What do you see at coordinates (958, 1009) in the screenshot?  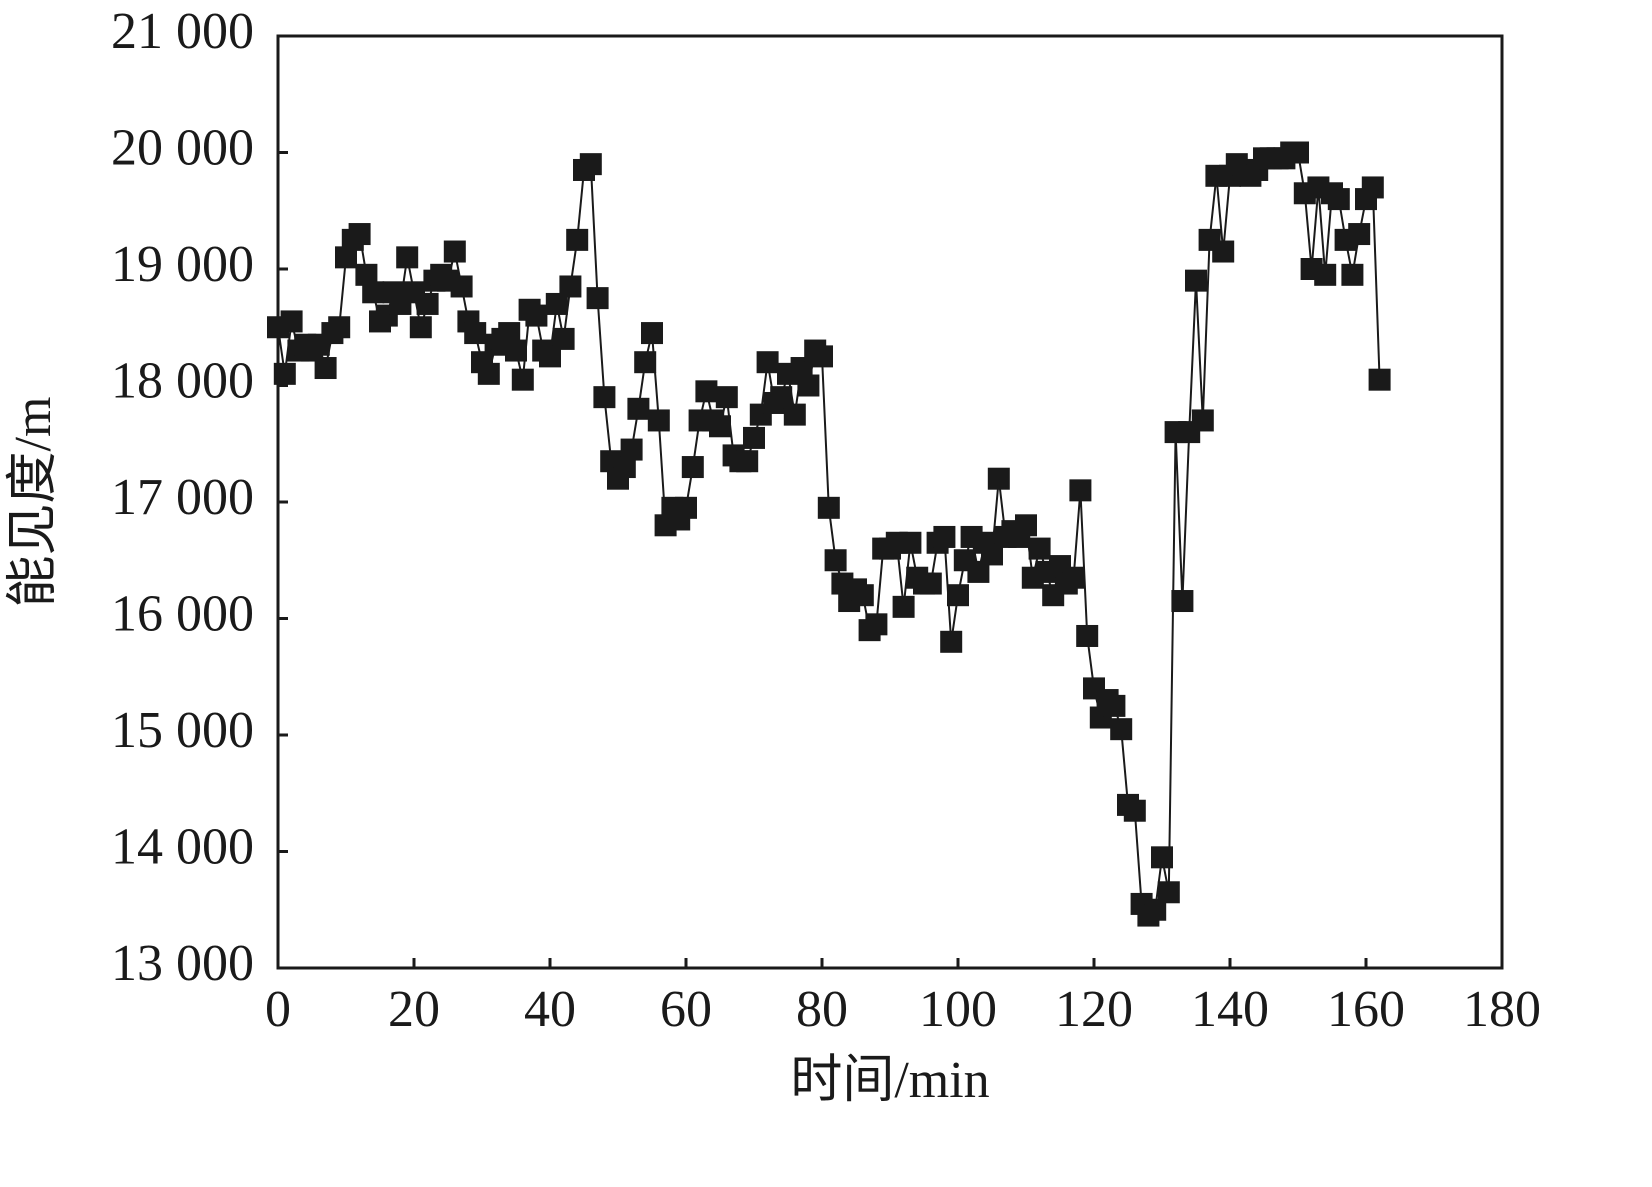 I see `x-tick-label: 100` at bounding box center [958, 1009].